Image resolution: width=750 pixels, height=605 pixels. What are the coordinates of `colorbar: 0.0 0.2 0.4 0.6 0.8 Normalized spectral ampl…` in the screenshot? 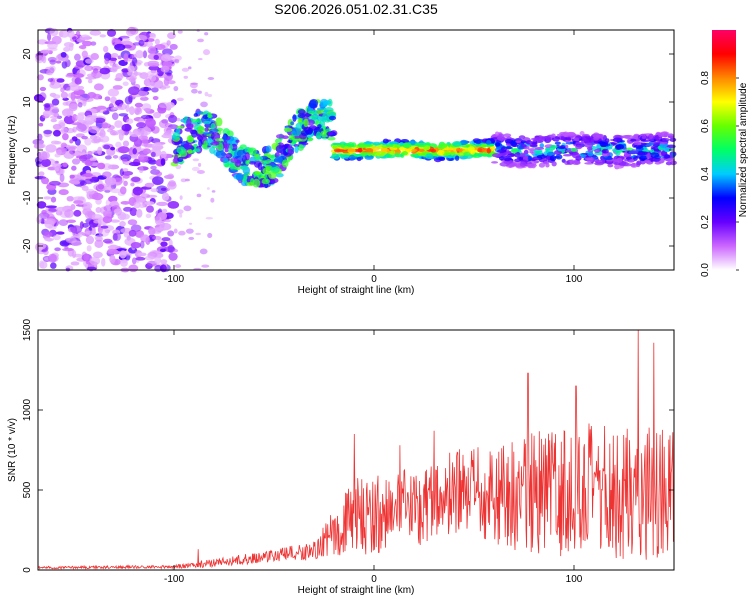 It's located at (724, 153).